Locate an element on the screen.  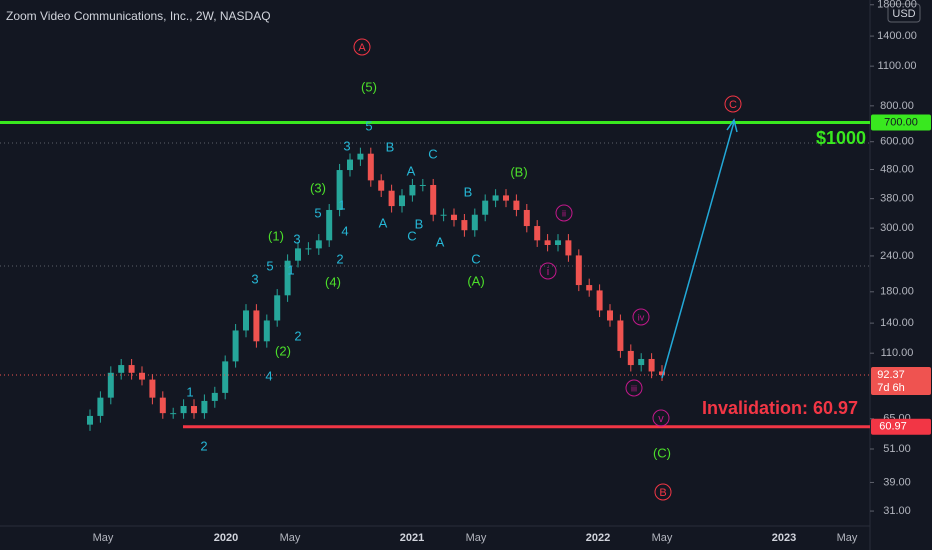
invalidation-tag is located at coordinates (901, 426).